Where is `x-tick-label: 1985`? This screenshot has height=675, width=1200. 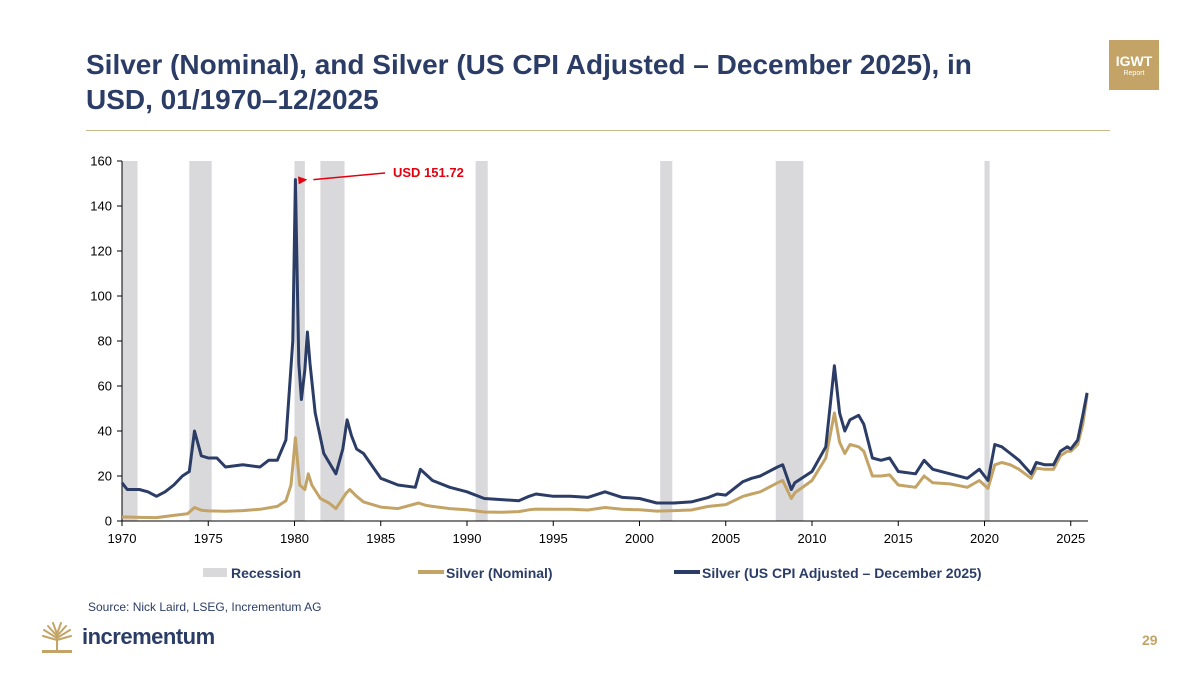
x-tick-label: 1985 is located at coordinates (380, 538).